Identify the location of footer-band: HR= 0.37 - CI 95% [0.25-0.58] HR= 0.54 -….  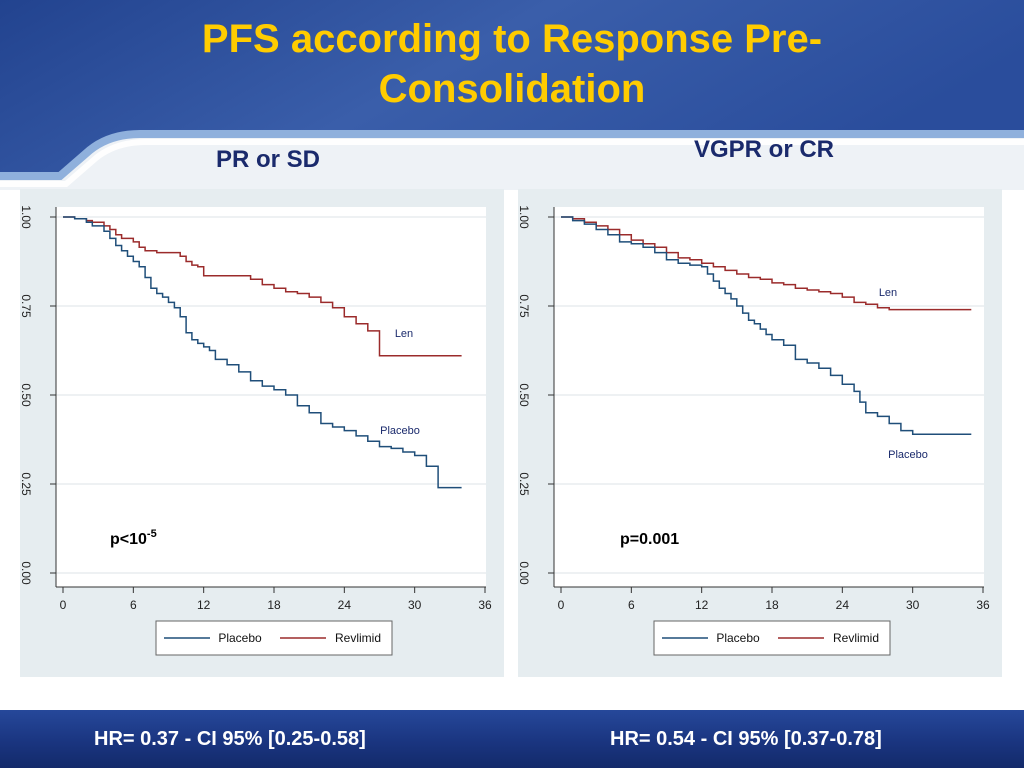
(512, 739).